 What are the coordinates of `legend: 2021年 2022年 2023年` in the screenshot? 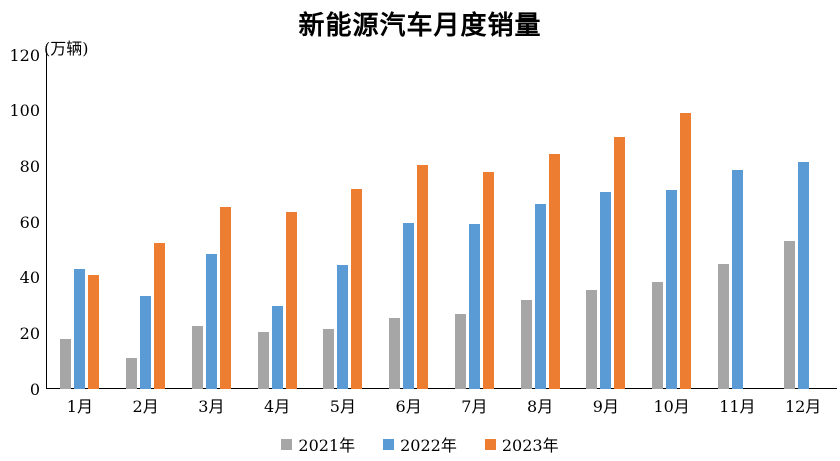 It's located at (420, 444).